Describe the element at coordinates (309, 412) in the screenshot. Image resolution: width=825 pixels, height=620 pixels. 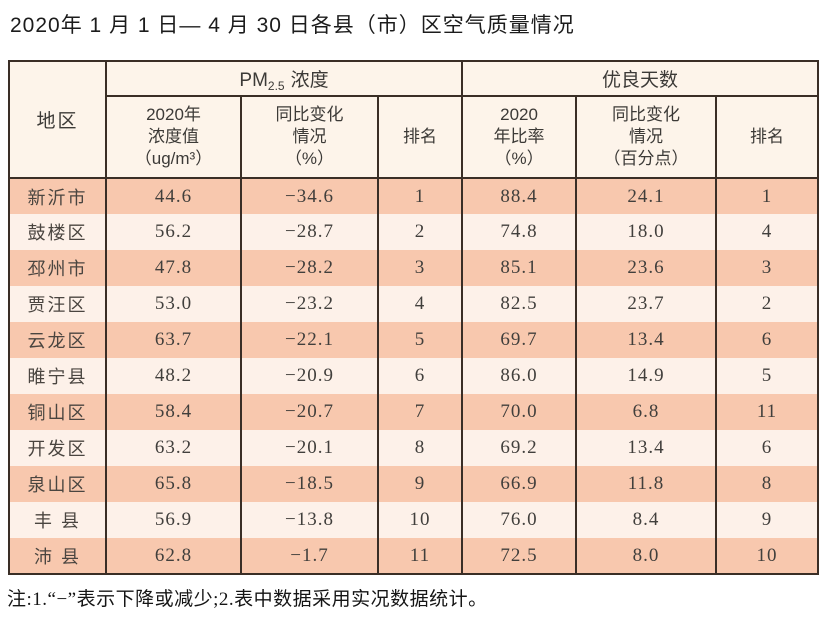
I see `pm-change-cell: −20.7` at that location.